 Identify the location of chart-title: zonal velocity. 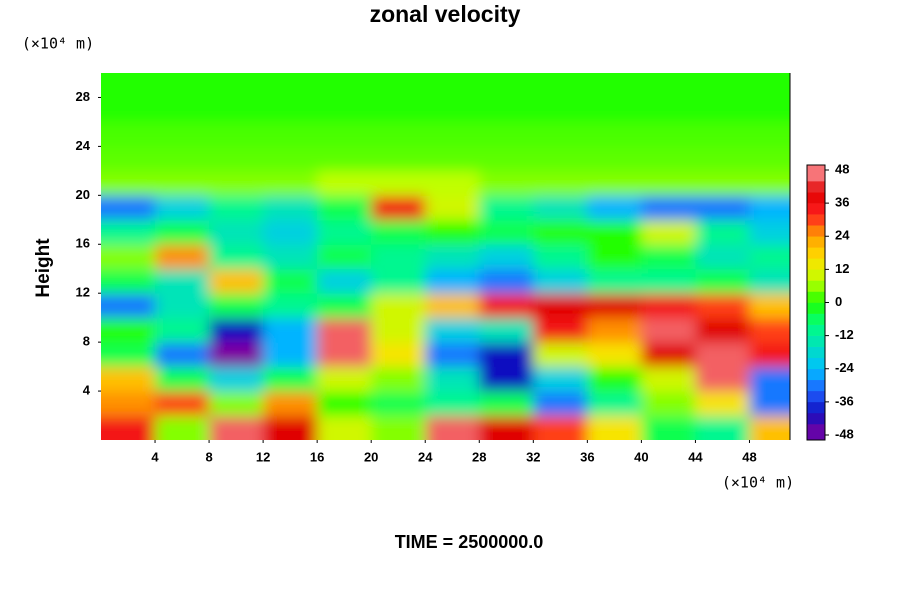
(445, 14).